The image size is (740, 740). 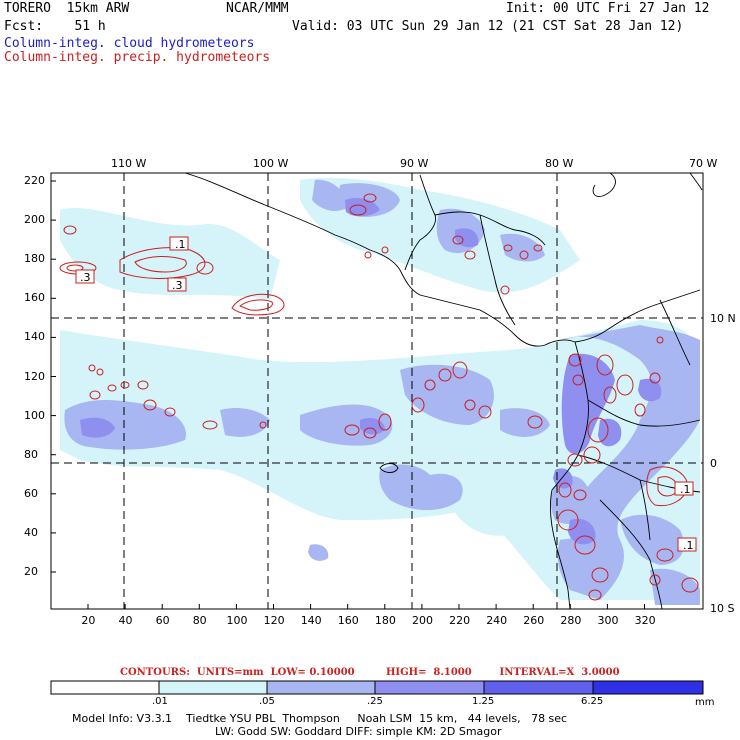 I want to click on contour-label-3: .3, so click(x=177, y=285).